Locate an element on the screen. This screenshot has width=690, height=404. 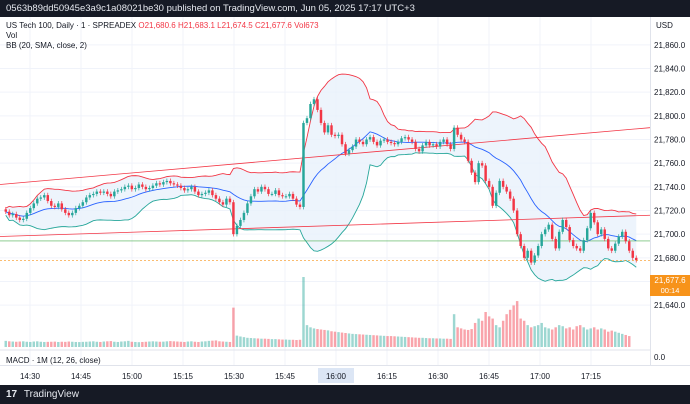
price-tick-label: 21,840.0 is located at coordinates (670, 69).